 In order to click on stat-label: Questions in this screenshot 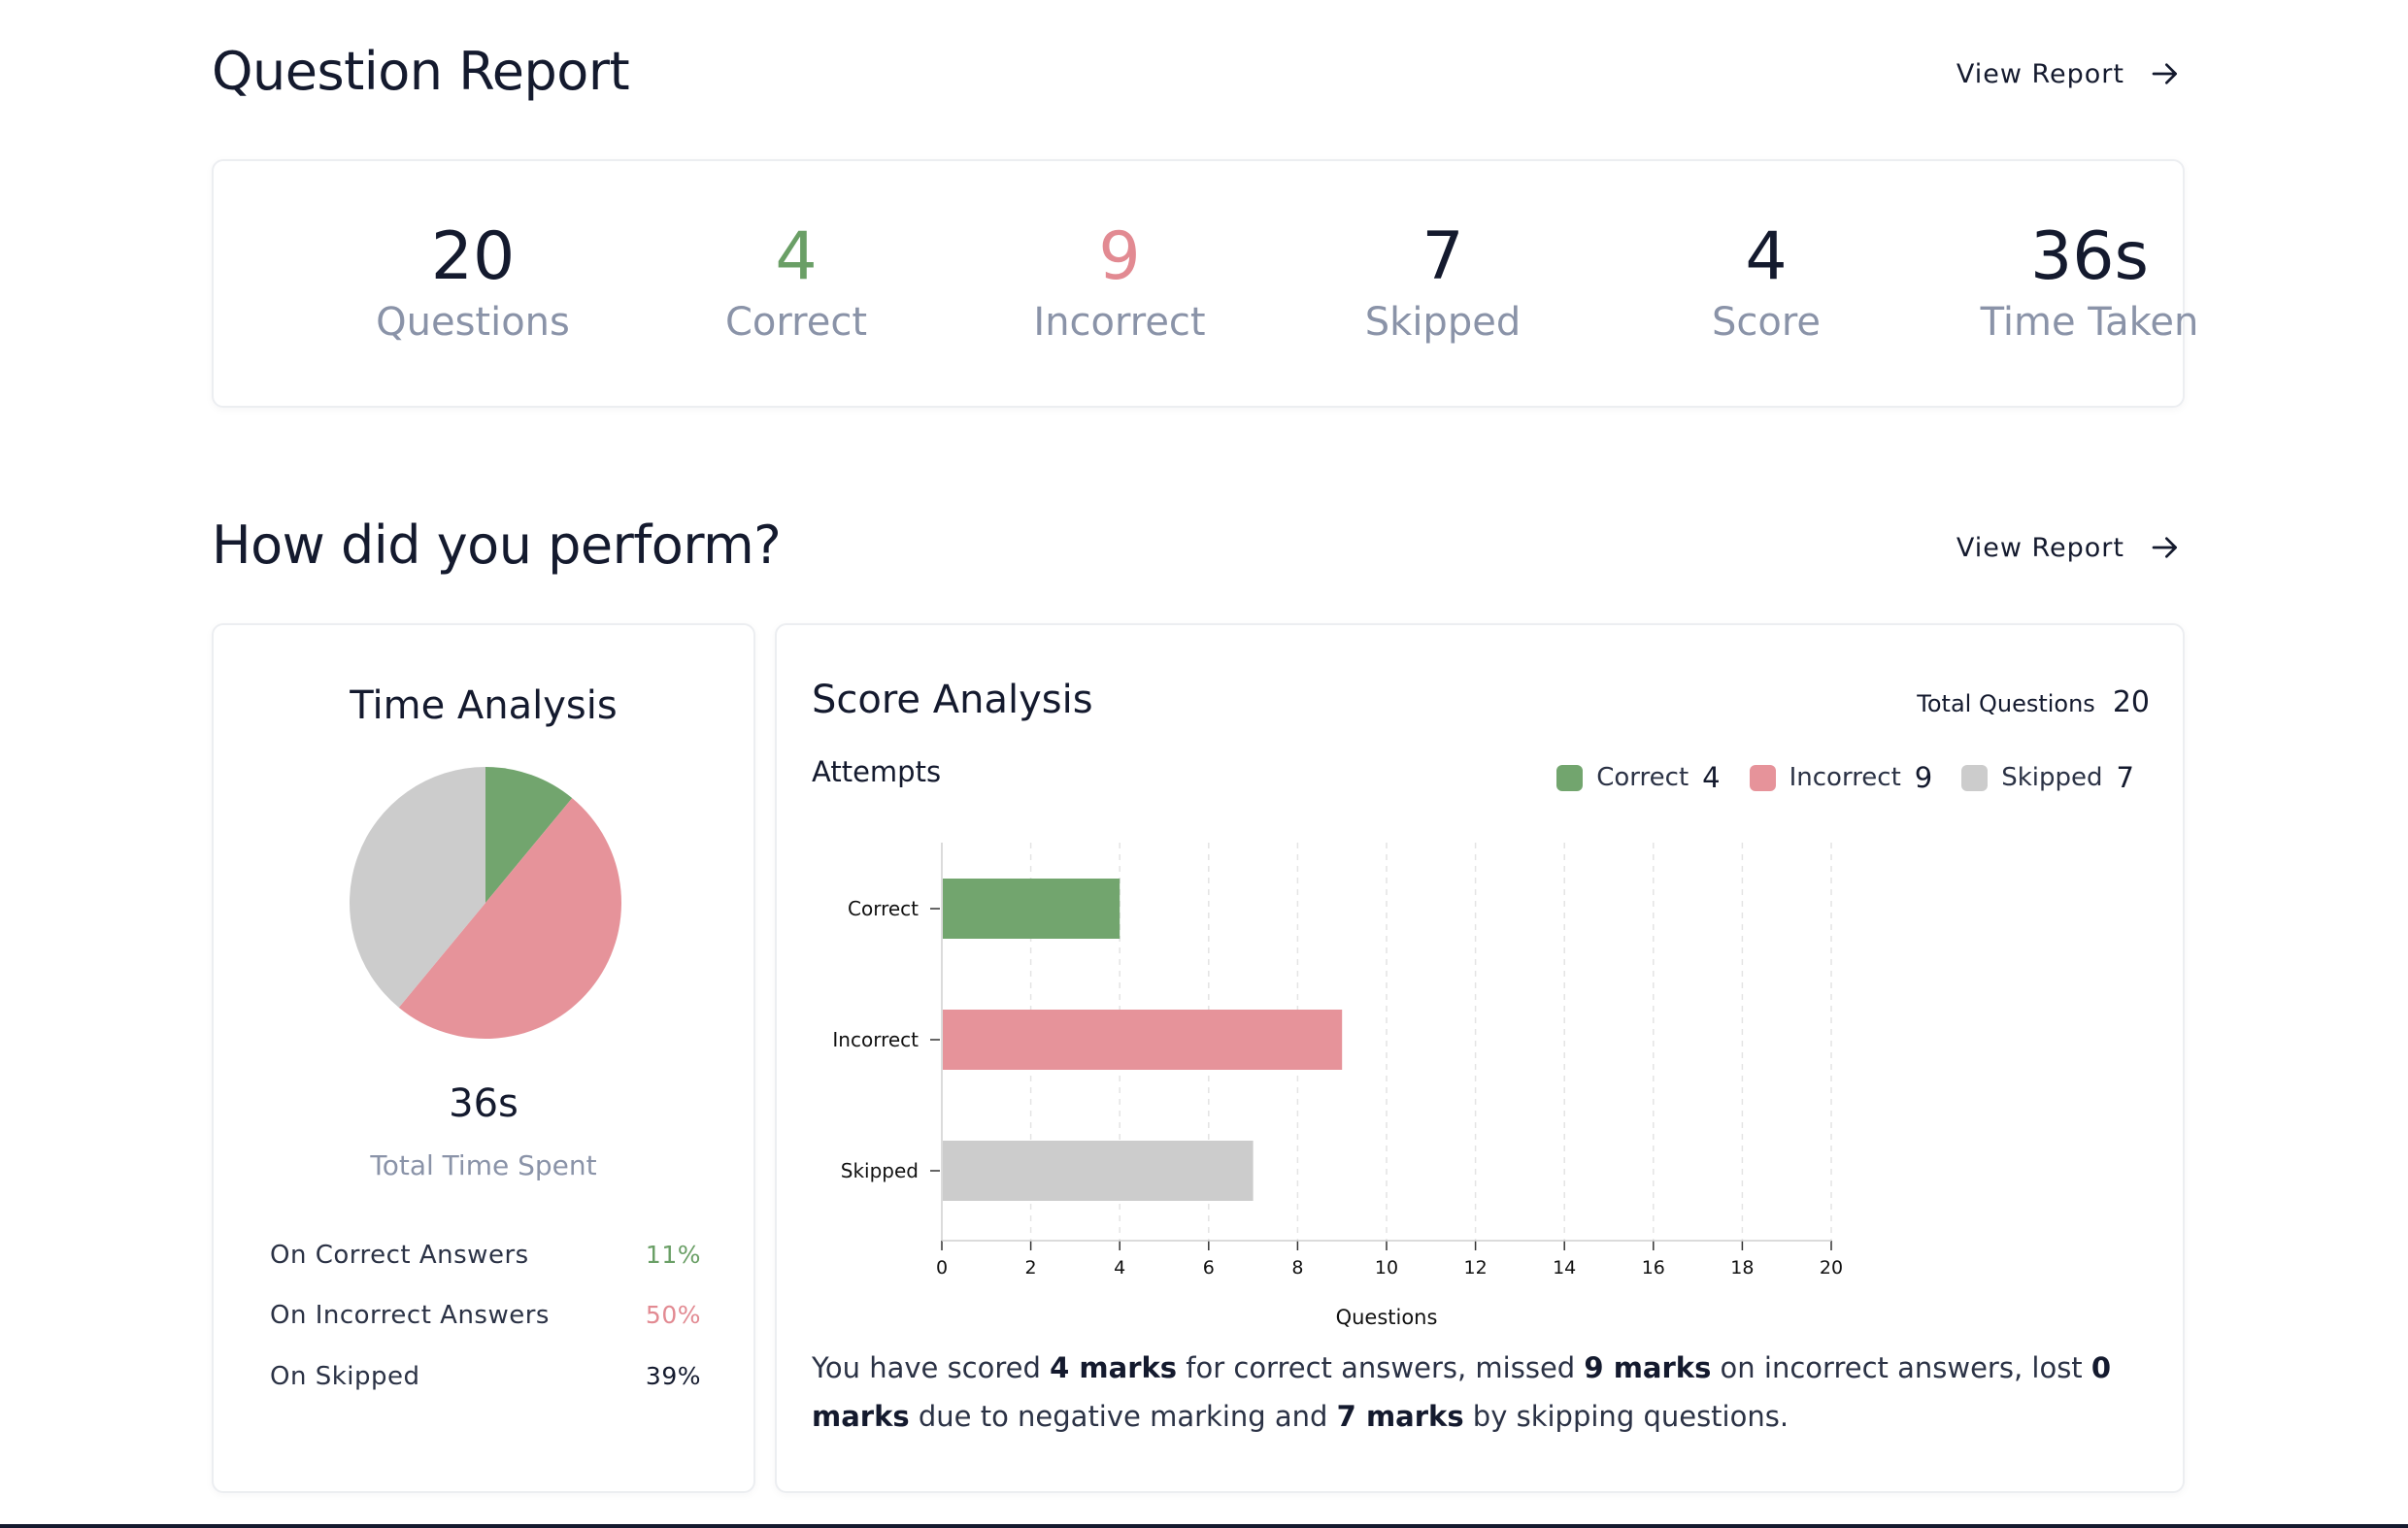, I will do `click(473, 322)`.